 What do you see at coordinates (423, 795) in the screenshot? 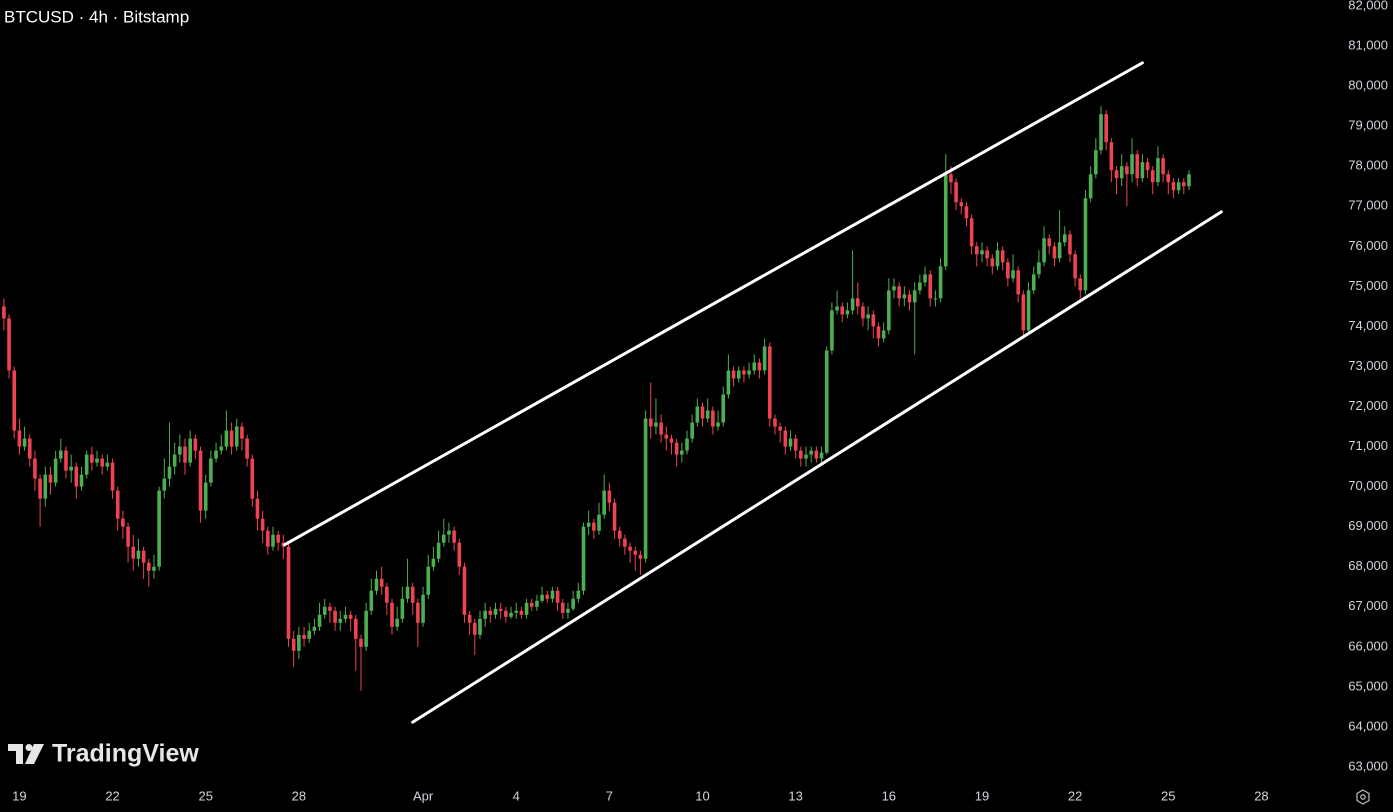
I see `x-tick-label: Apr` at bounding box center [423, 795].